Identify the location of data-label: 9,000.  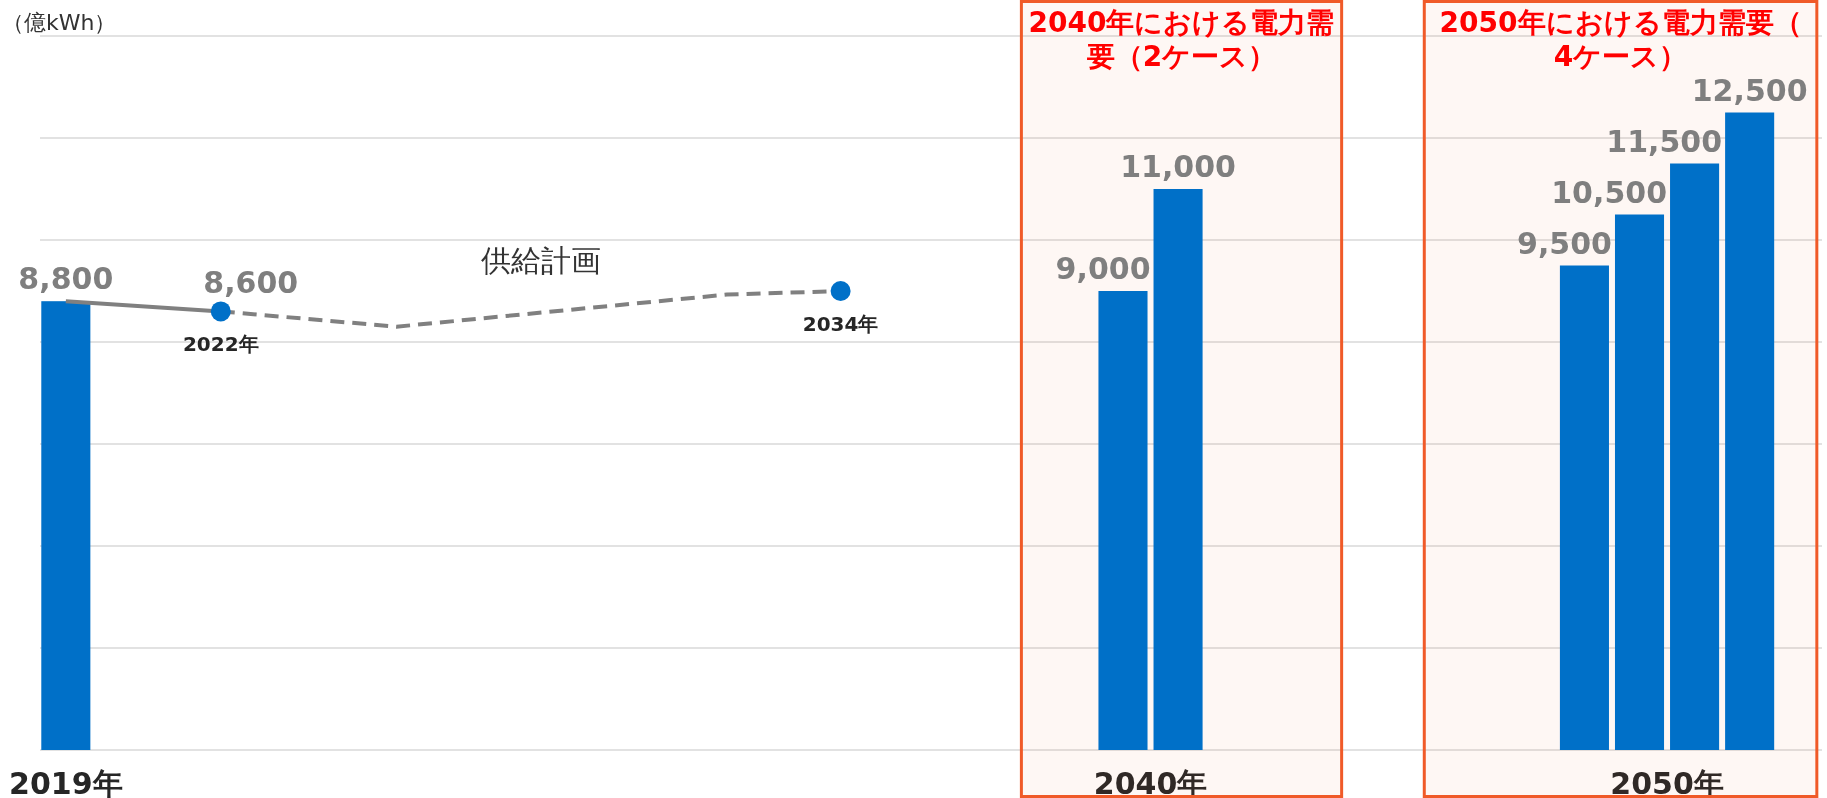
(1103, 268).